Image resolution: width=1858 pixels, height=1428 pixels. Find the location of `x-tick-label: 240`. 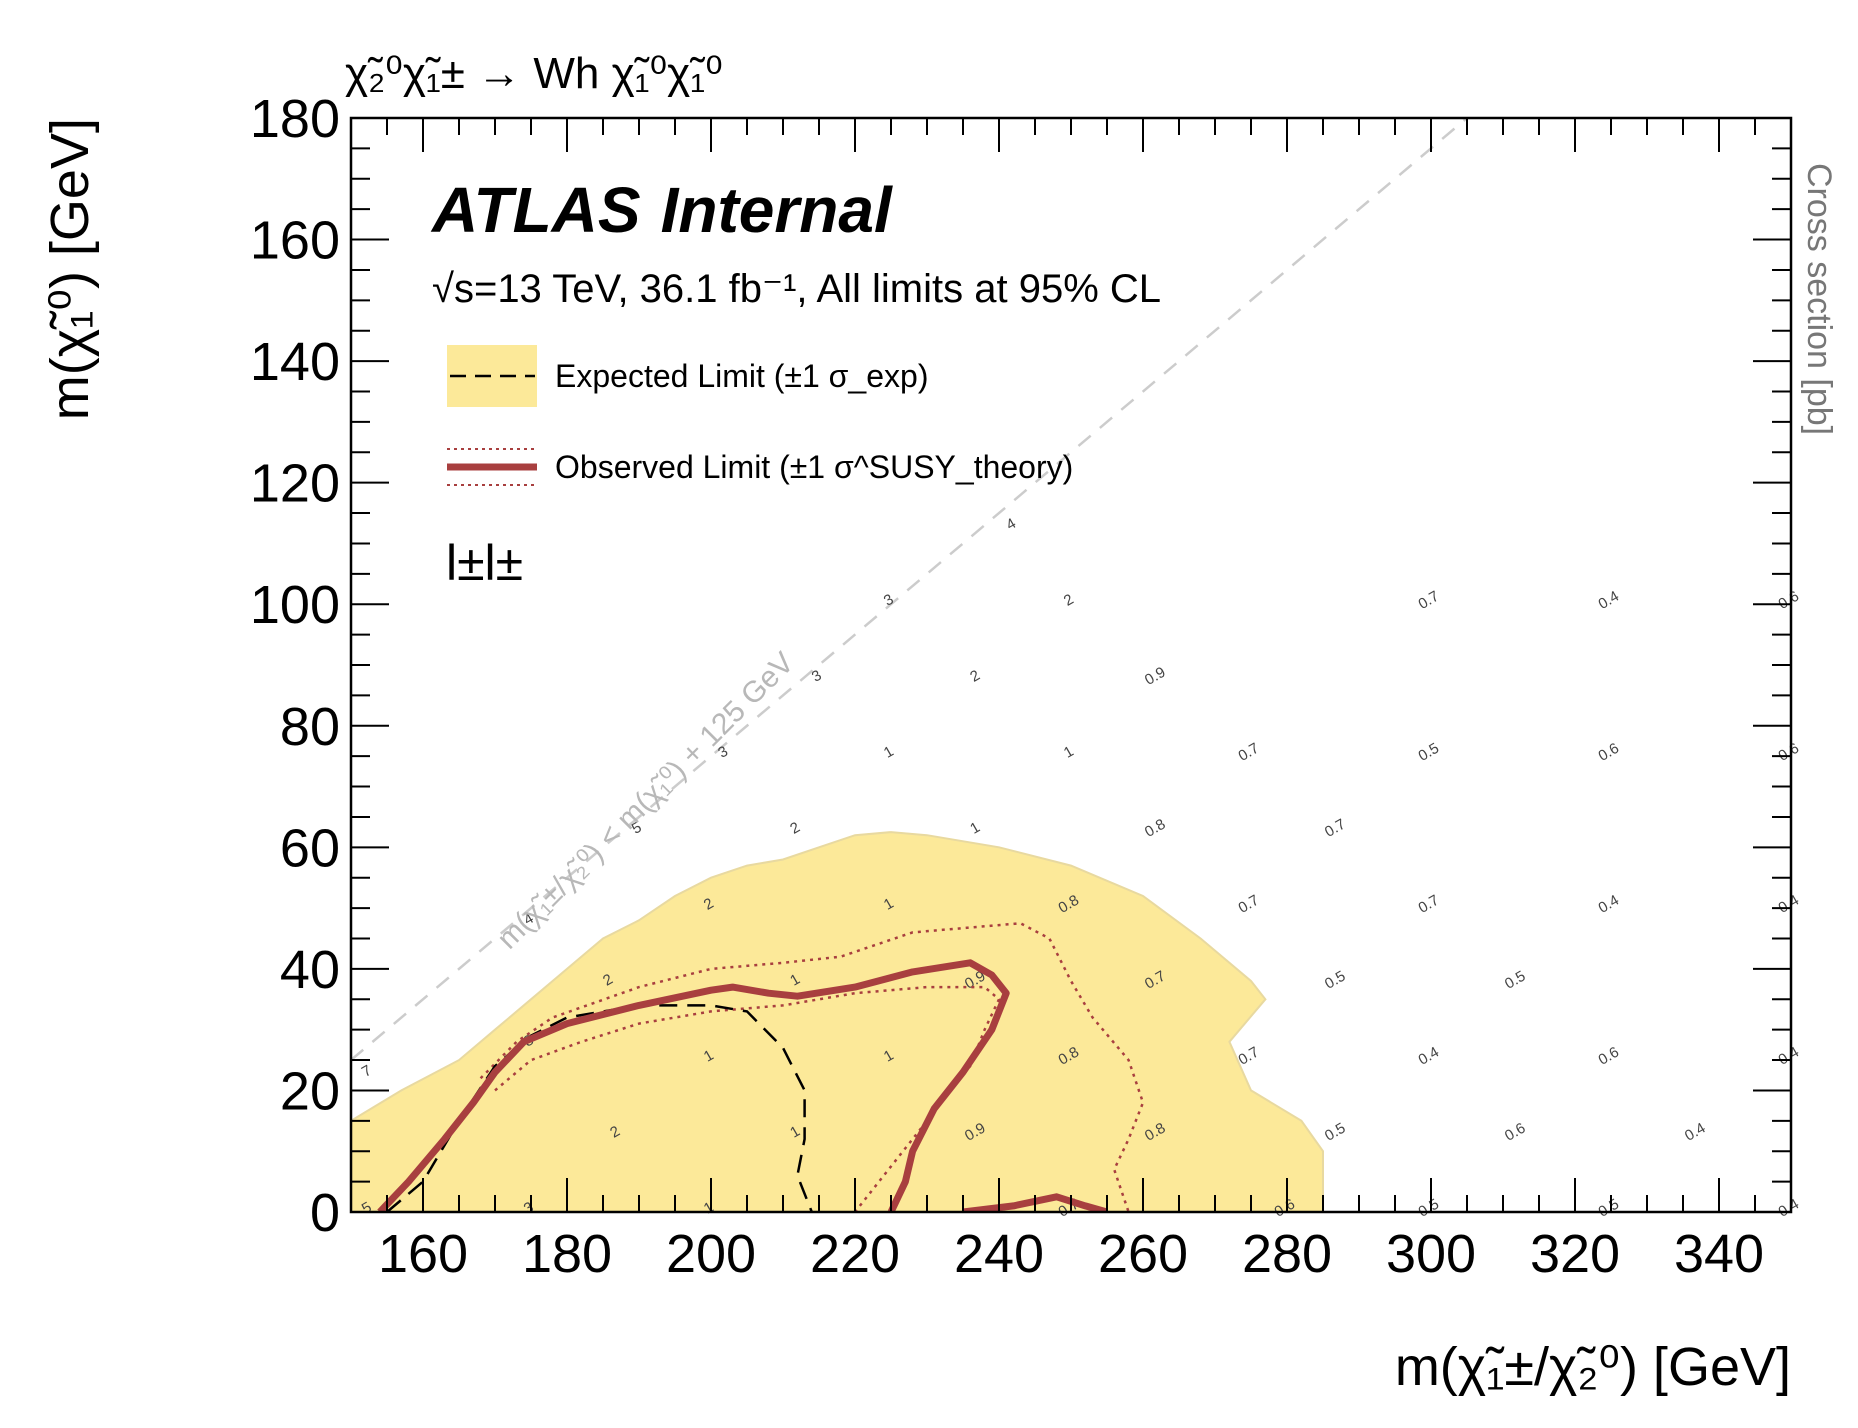

x-tick-label: 240 is located at coordinates (999, 1254).